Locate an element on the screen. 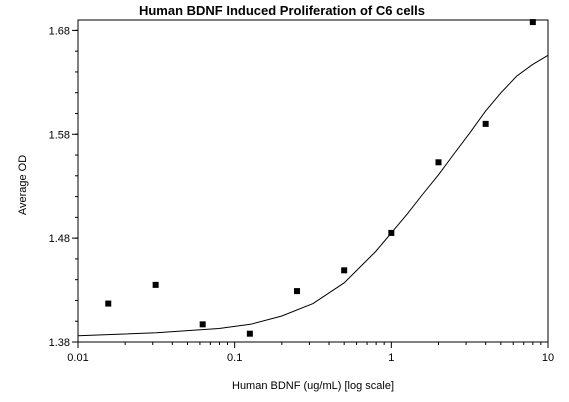 The image size is (569, 402). y-tick-label: 1.38 is located at coordinates (59, 343).